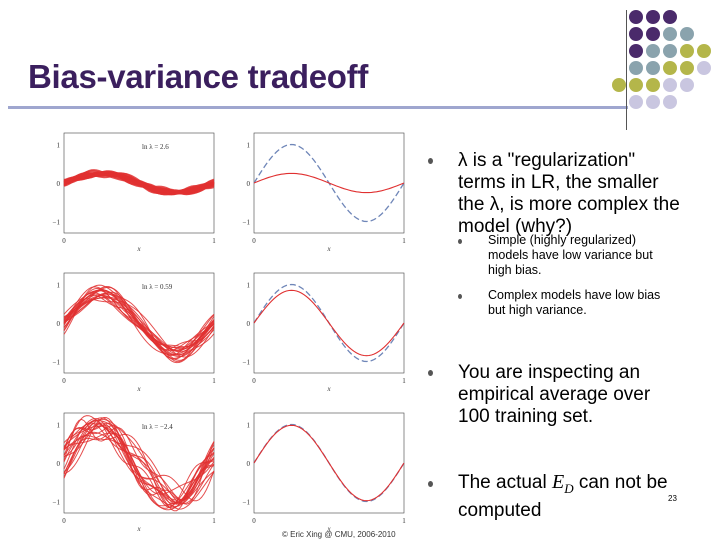 The height and width of the screenshot is (540, 720). I want to click on sub-bullet-line: high bias., so click(515, 270).